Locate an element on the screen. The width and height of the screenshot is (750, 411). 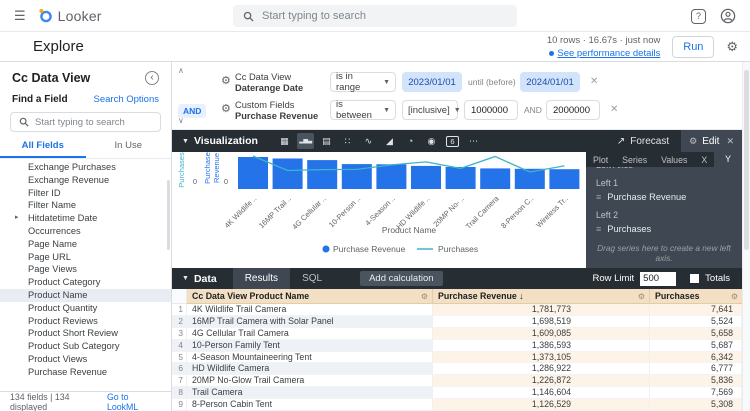
table-chart-icon: ▦ is located at coordinates (284, 141).